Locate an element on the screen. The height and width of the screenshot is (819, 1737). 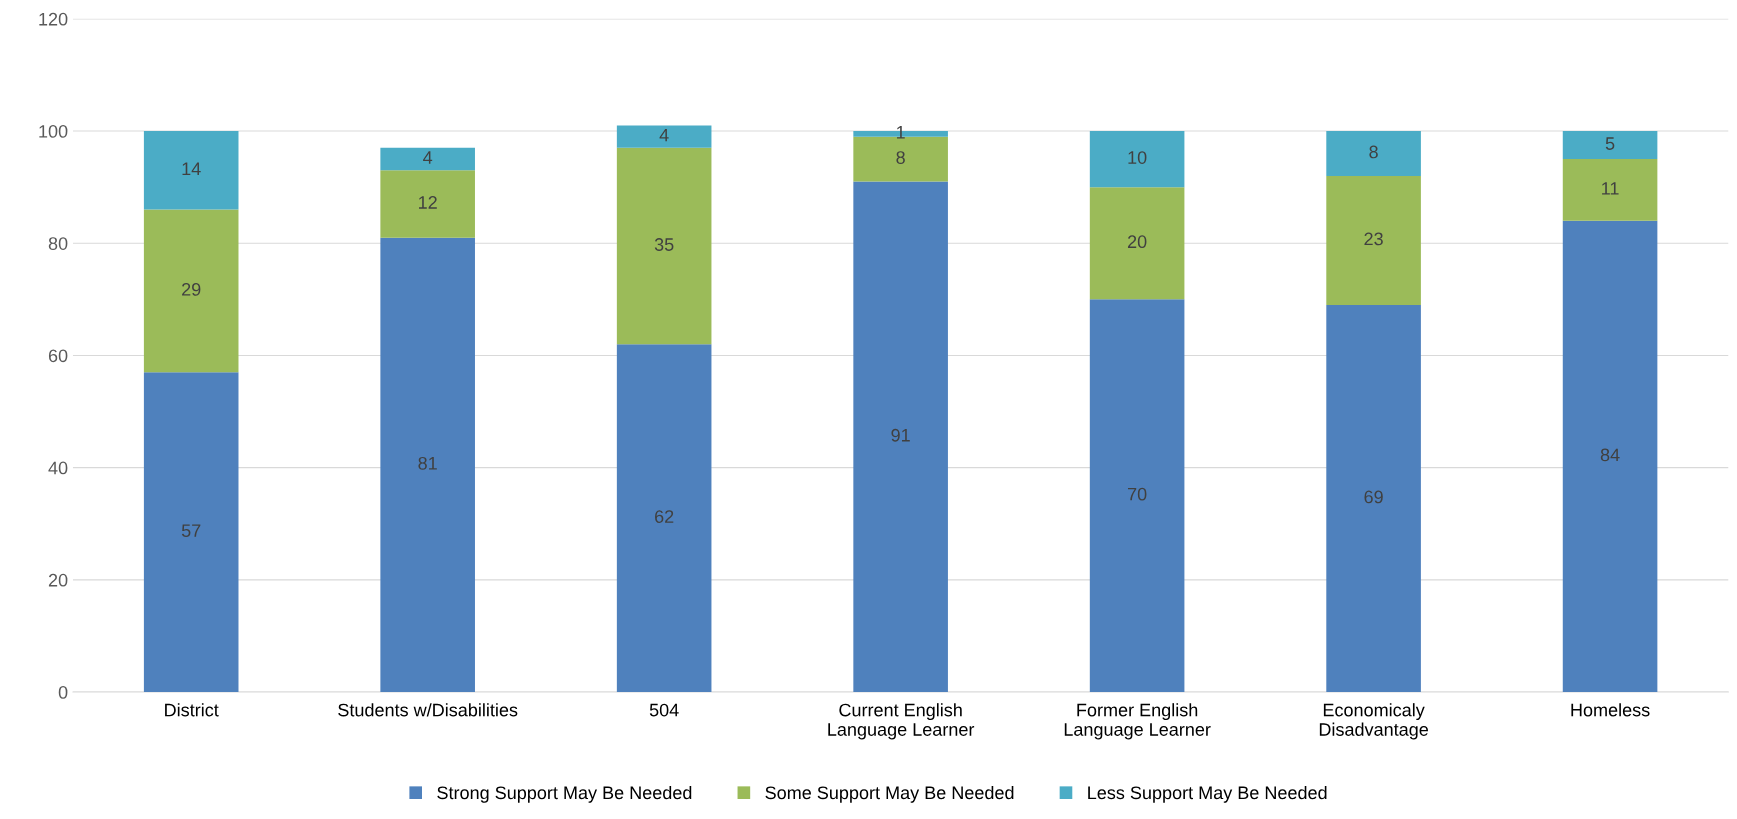
x-tick-label: District is located at coordinates (192, 710).